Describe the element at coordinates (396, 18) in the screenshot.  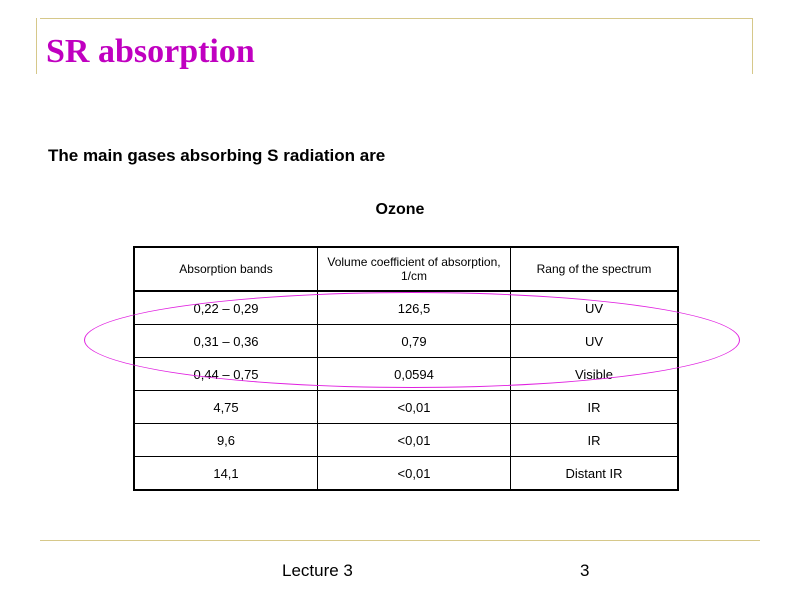
I see `top-decorative-line` at that location.